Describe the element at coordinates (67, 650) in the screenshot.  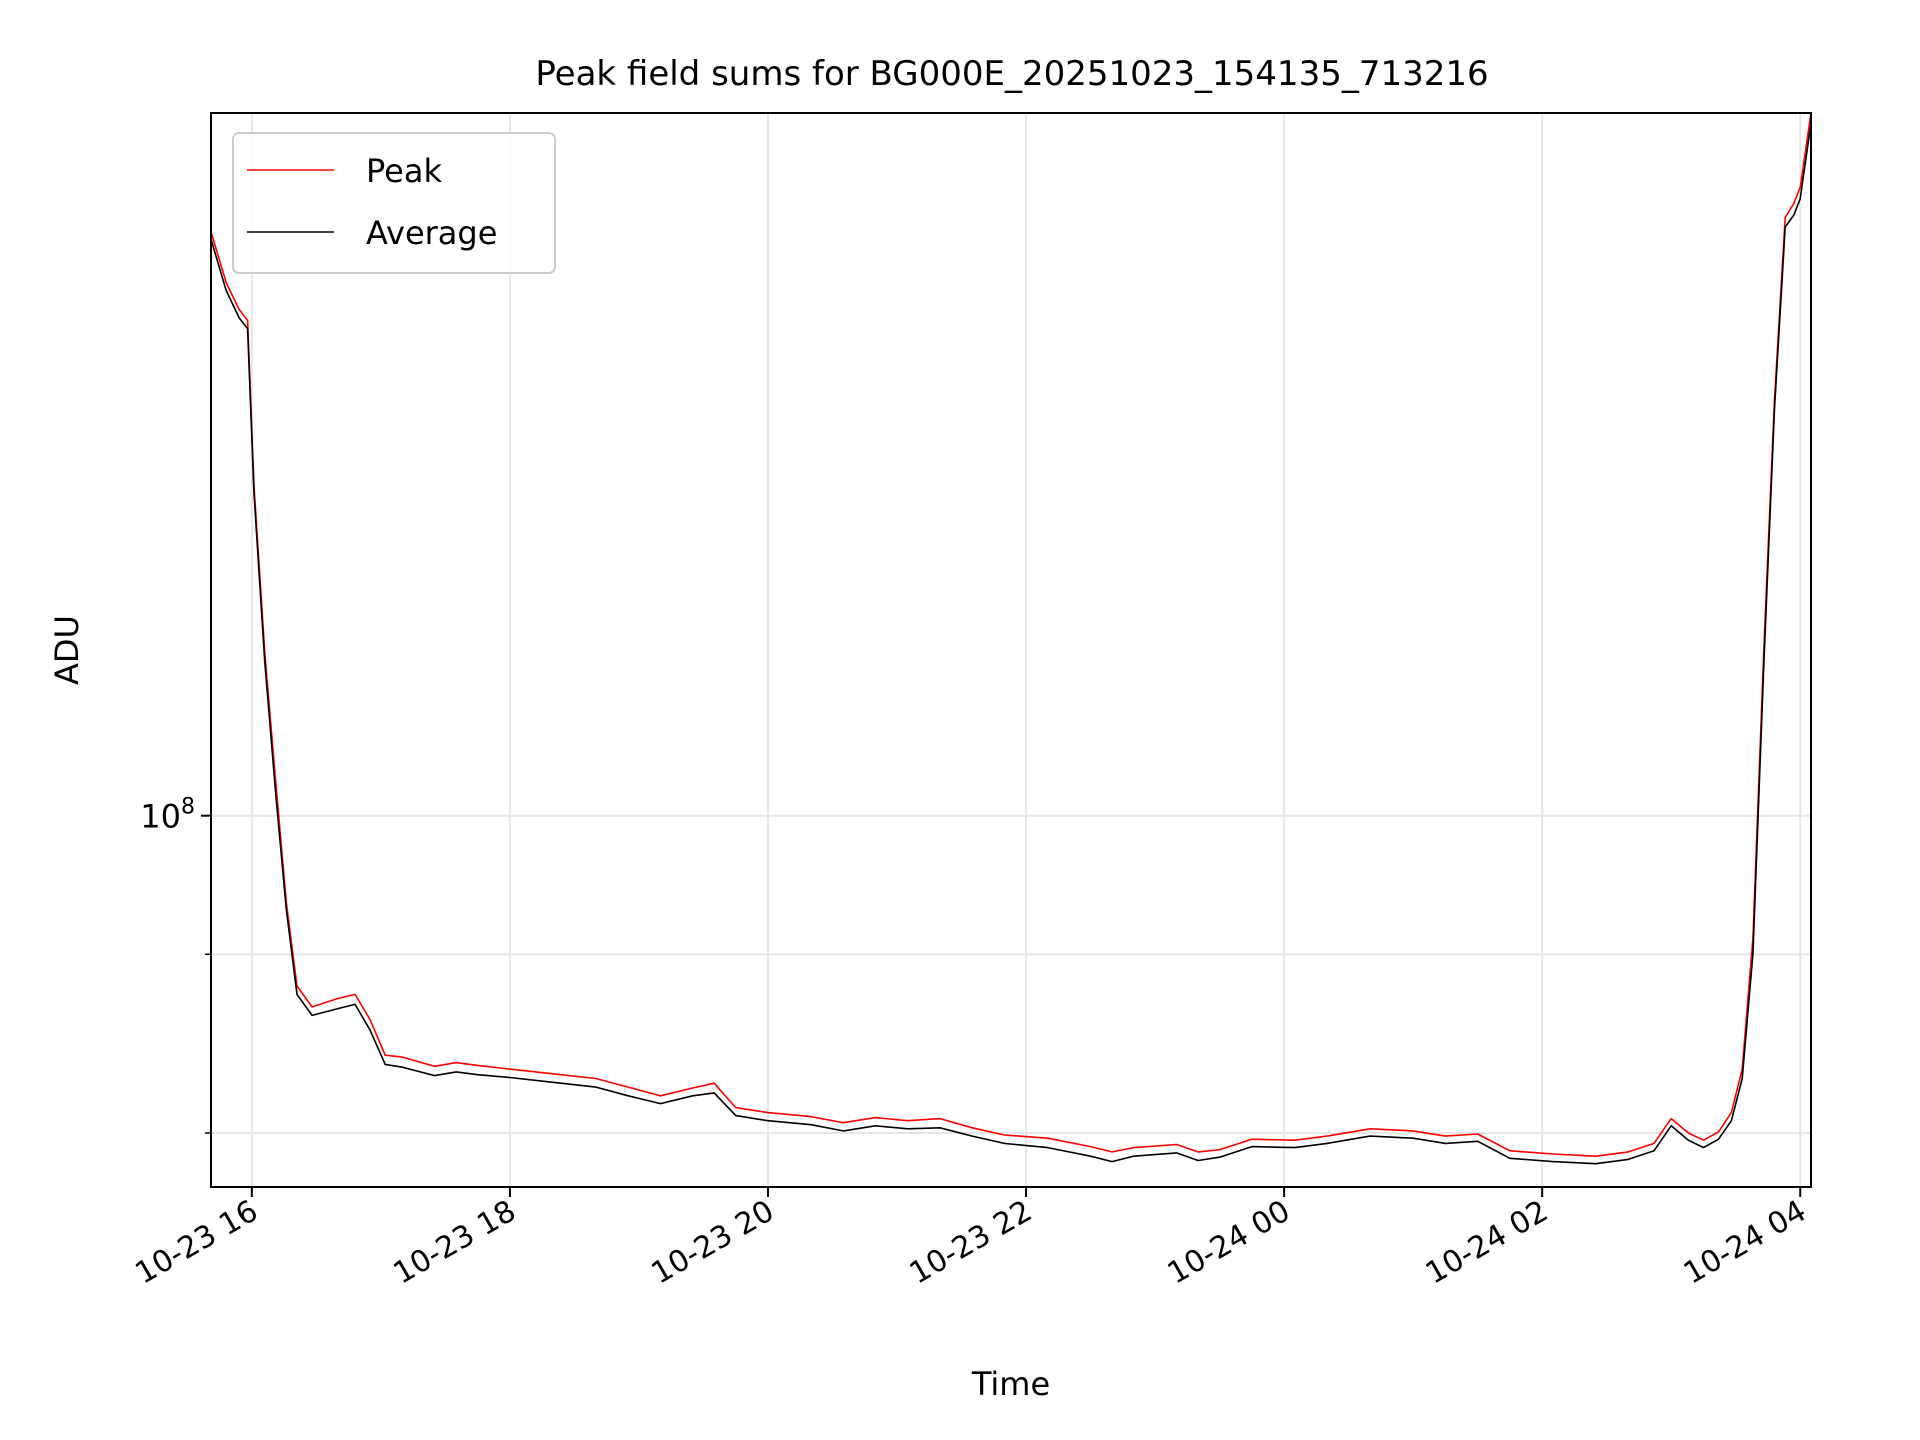
I see `y-axis-label: ADU` at that location.